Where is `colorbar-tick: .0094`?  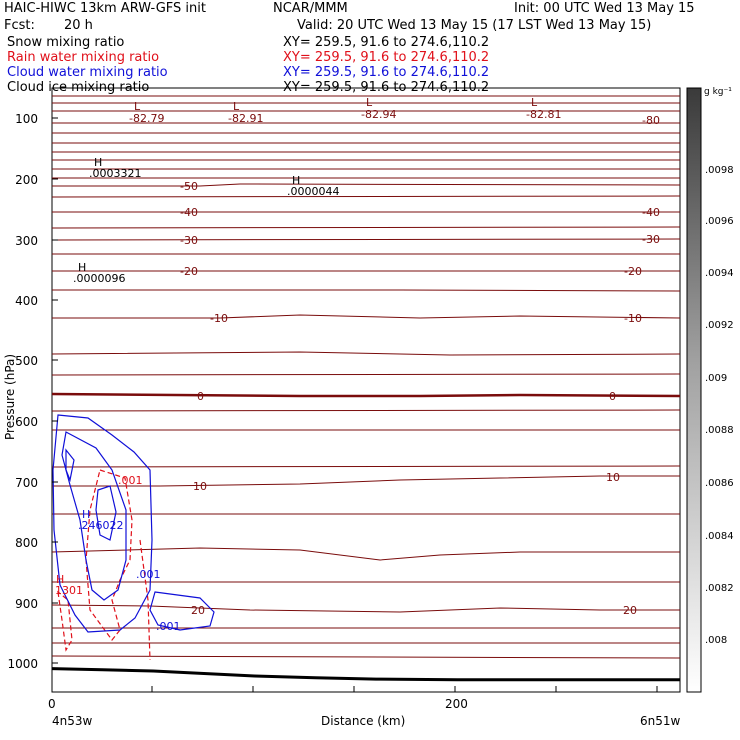 colorbar-tick: .0094 is located at coordinates (719, 273).